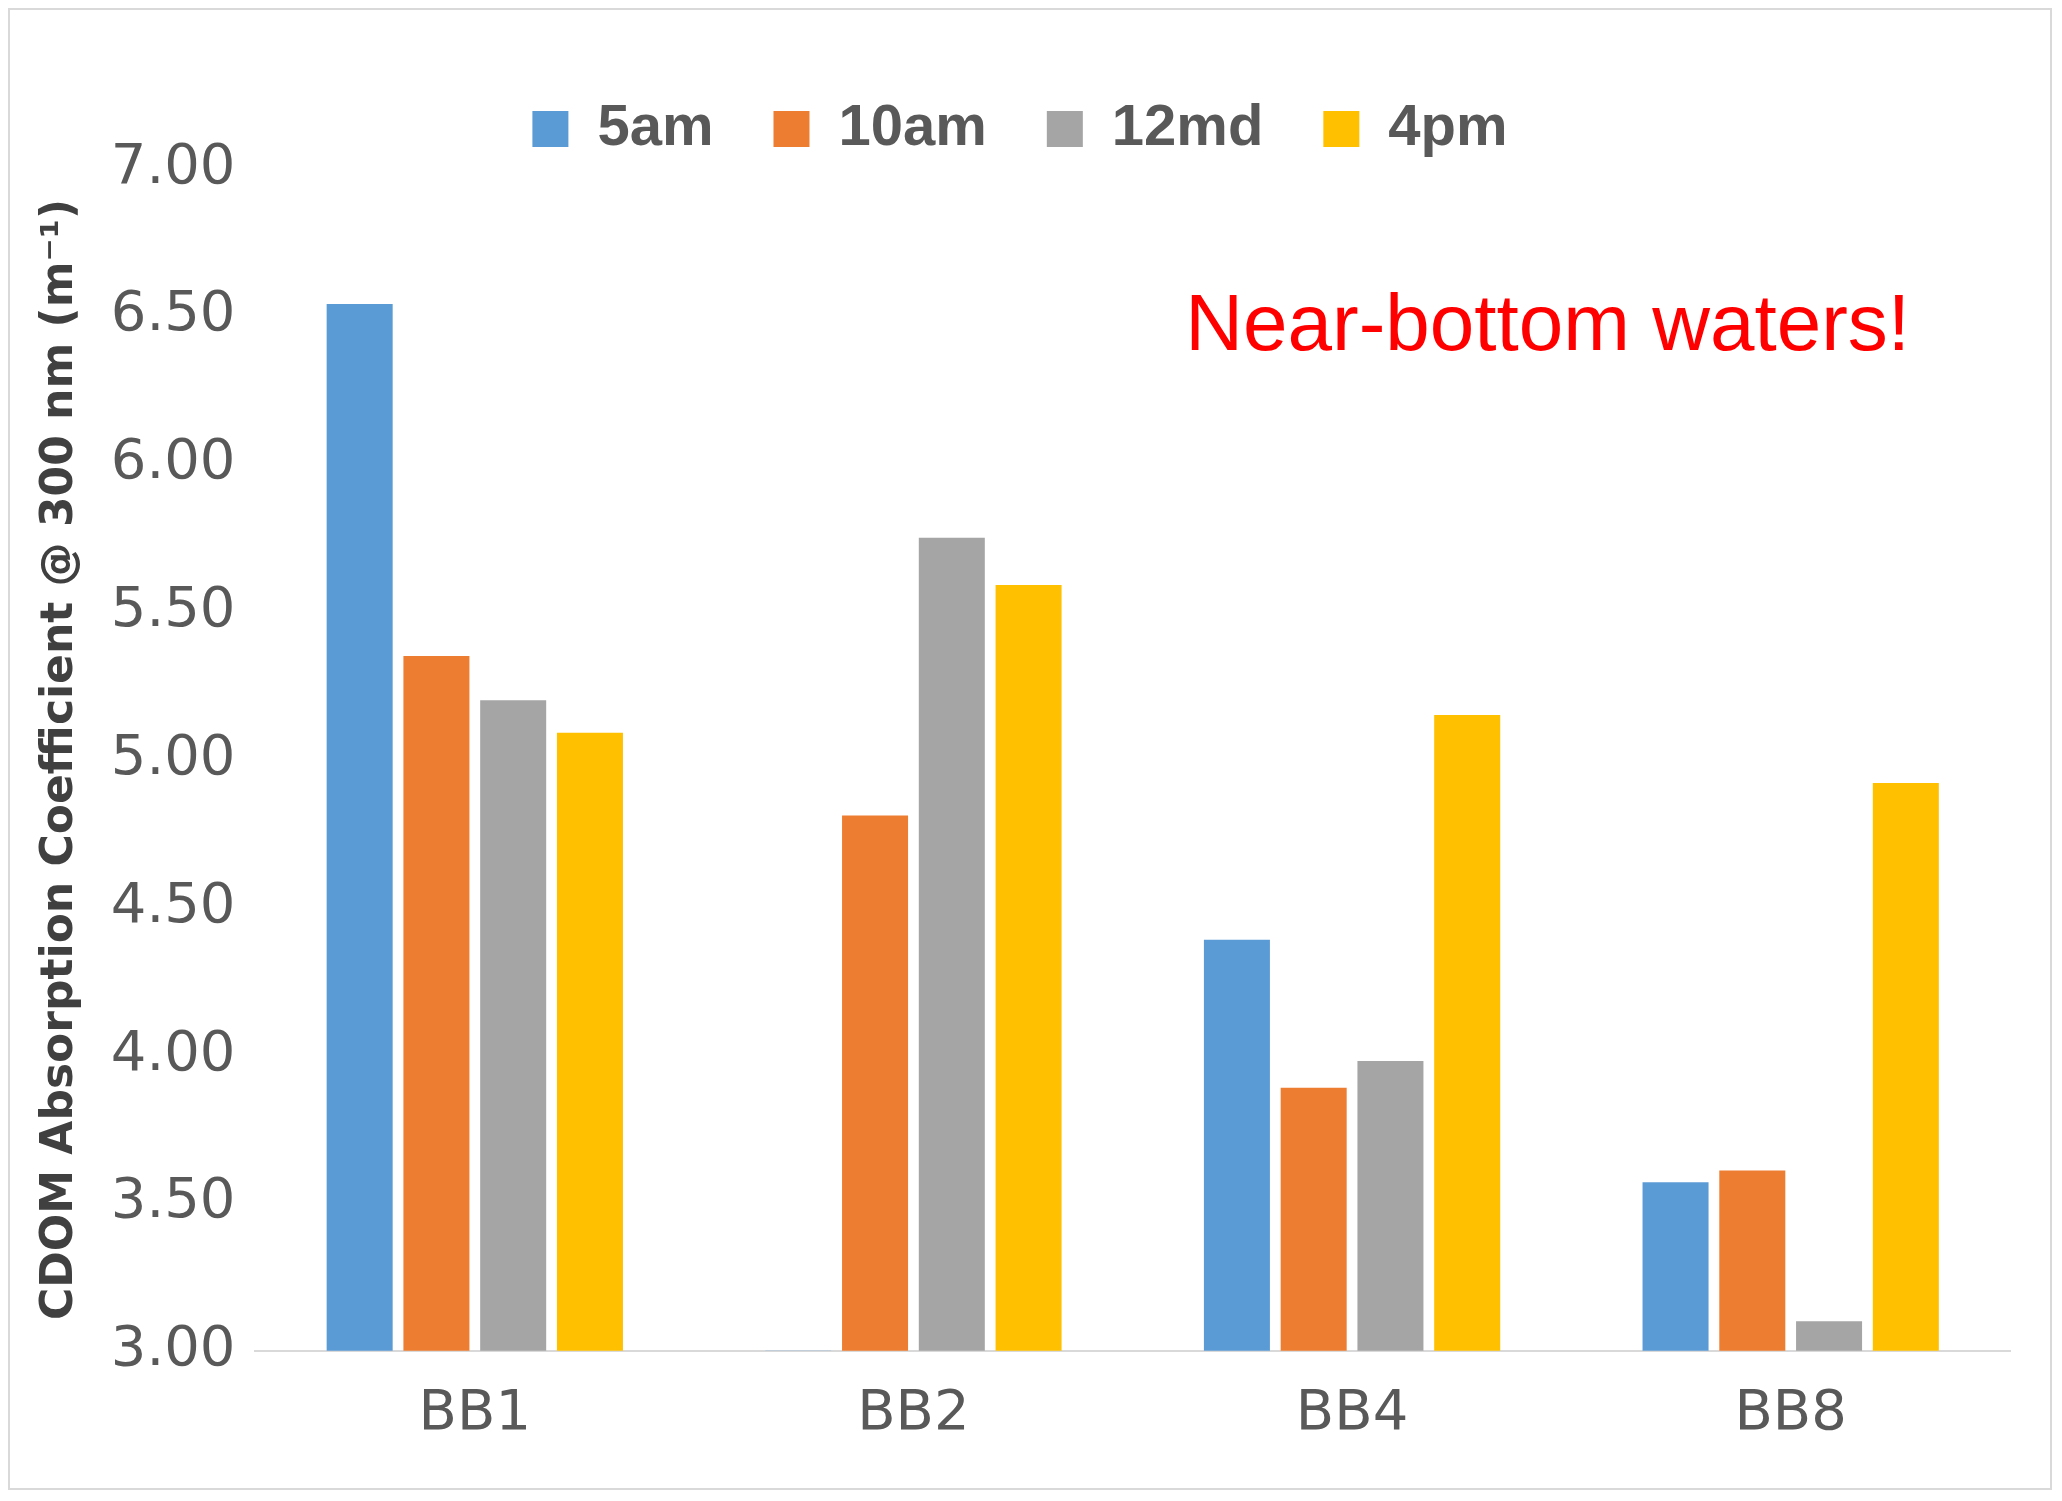 This screenshot has height=1501, width=2062. Describe the element at coordinates (173, 1198) in the screenshot. I see `y-tick-label: 3.50` at that location.